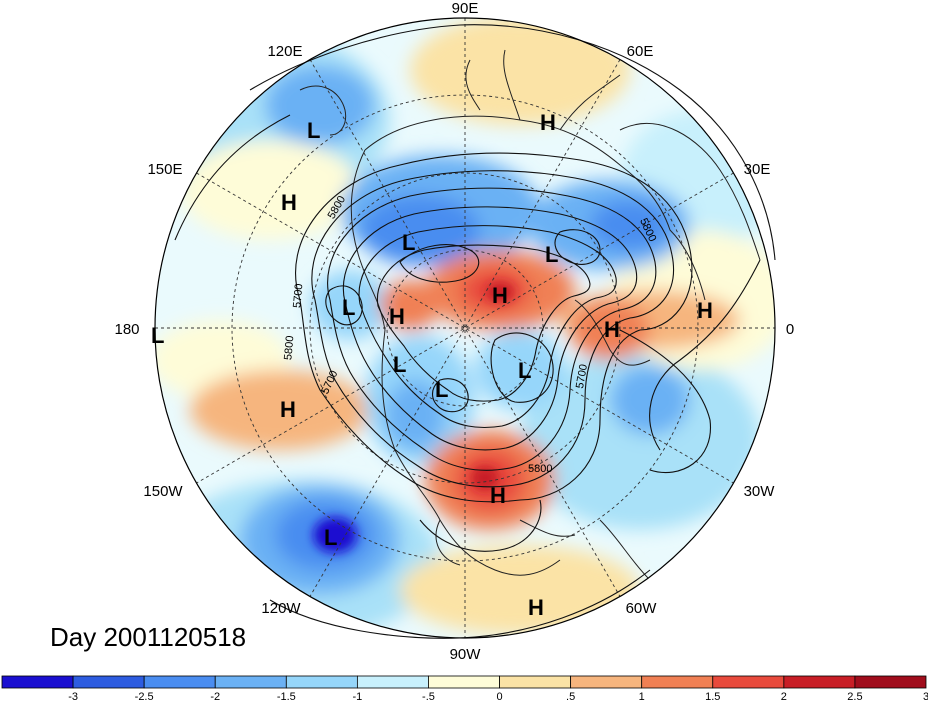  Describe the element at coordinates (144, 696) in the screenshot. I see `colorbar-tick-label: -2.5` at that location.